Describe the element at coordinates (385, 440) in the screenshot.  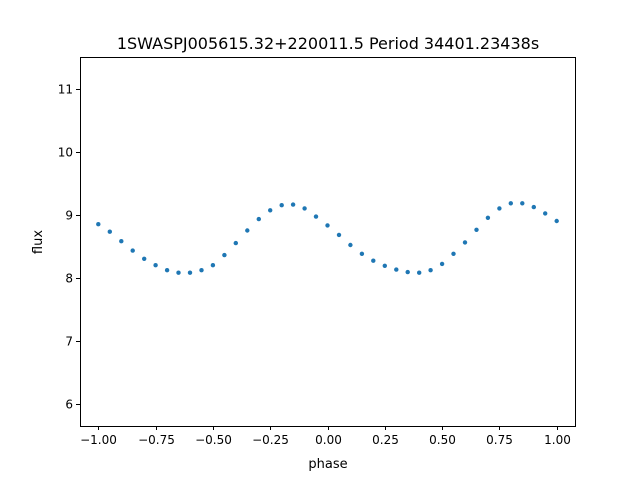
I see `x-tick-label: 0.25` at that location.